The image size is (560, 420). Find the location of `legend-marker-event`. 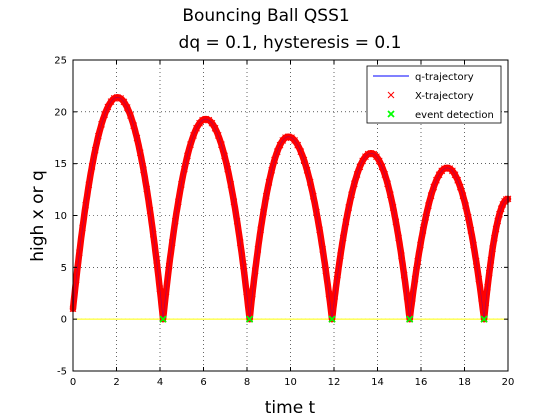

legend-marker-event is located at coordinates (391, 114).